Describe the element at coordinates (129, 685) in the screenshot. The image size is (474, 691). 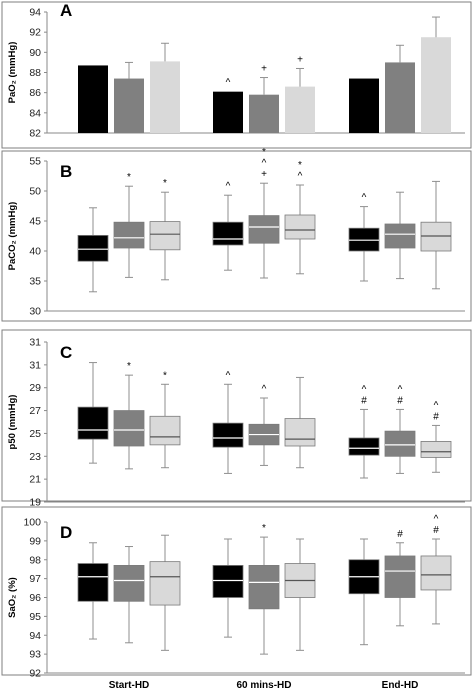
I see `x-category-label: Start-HD` at that location.